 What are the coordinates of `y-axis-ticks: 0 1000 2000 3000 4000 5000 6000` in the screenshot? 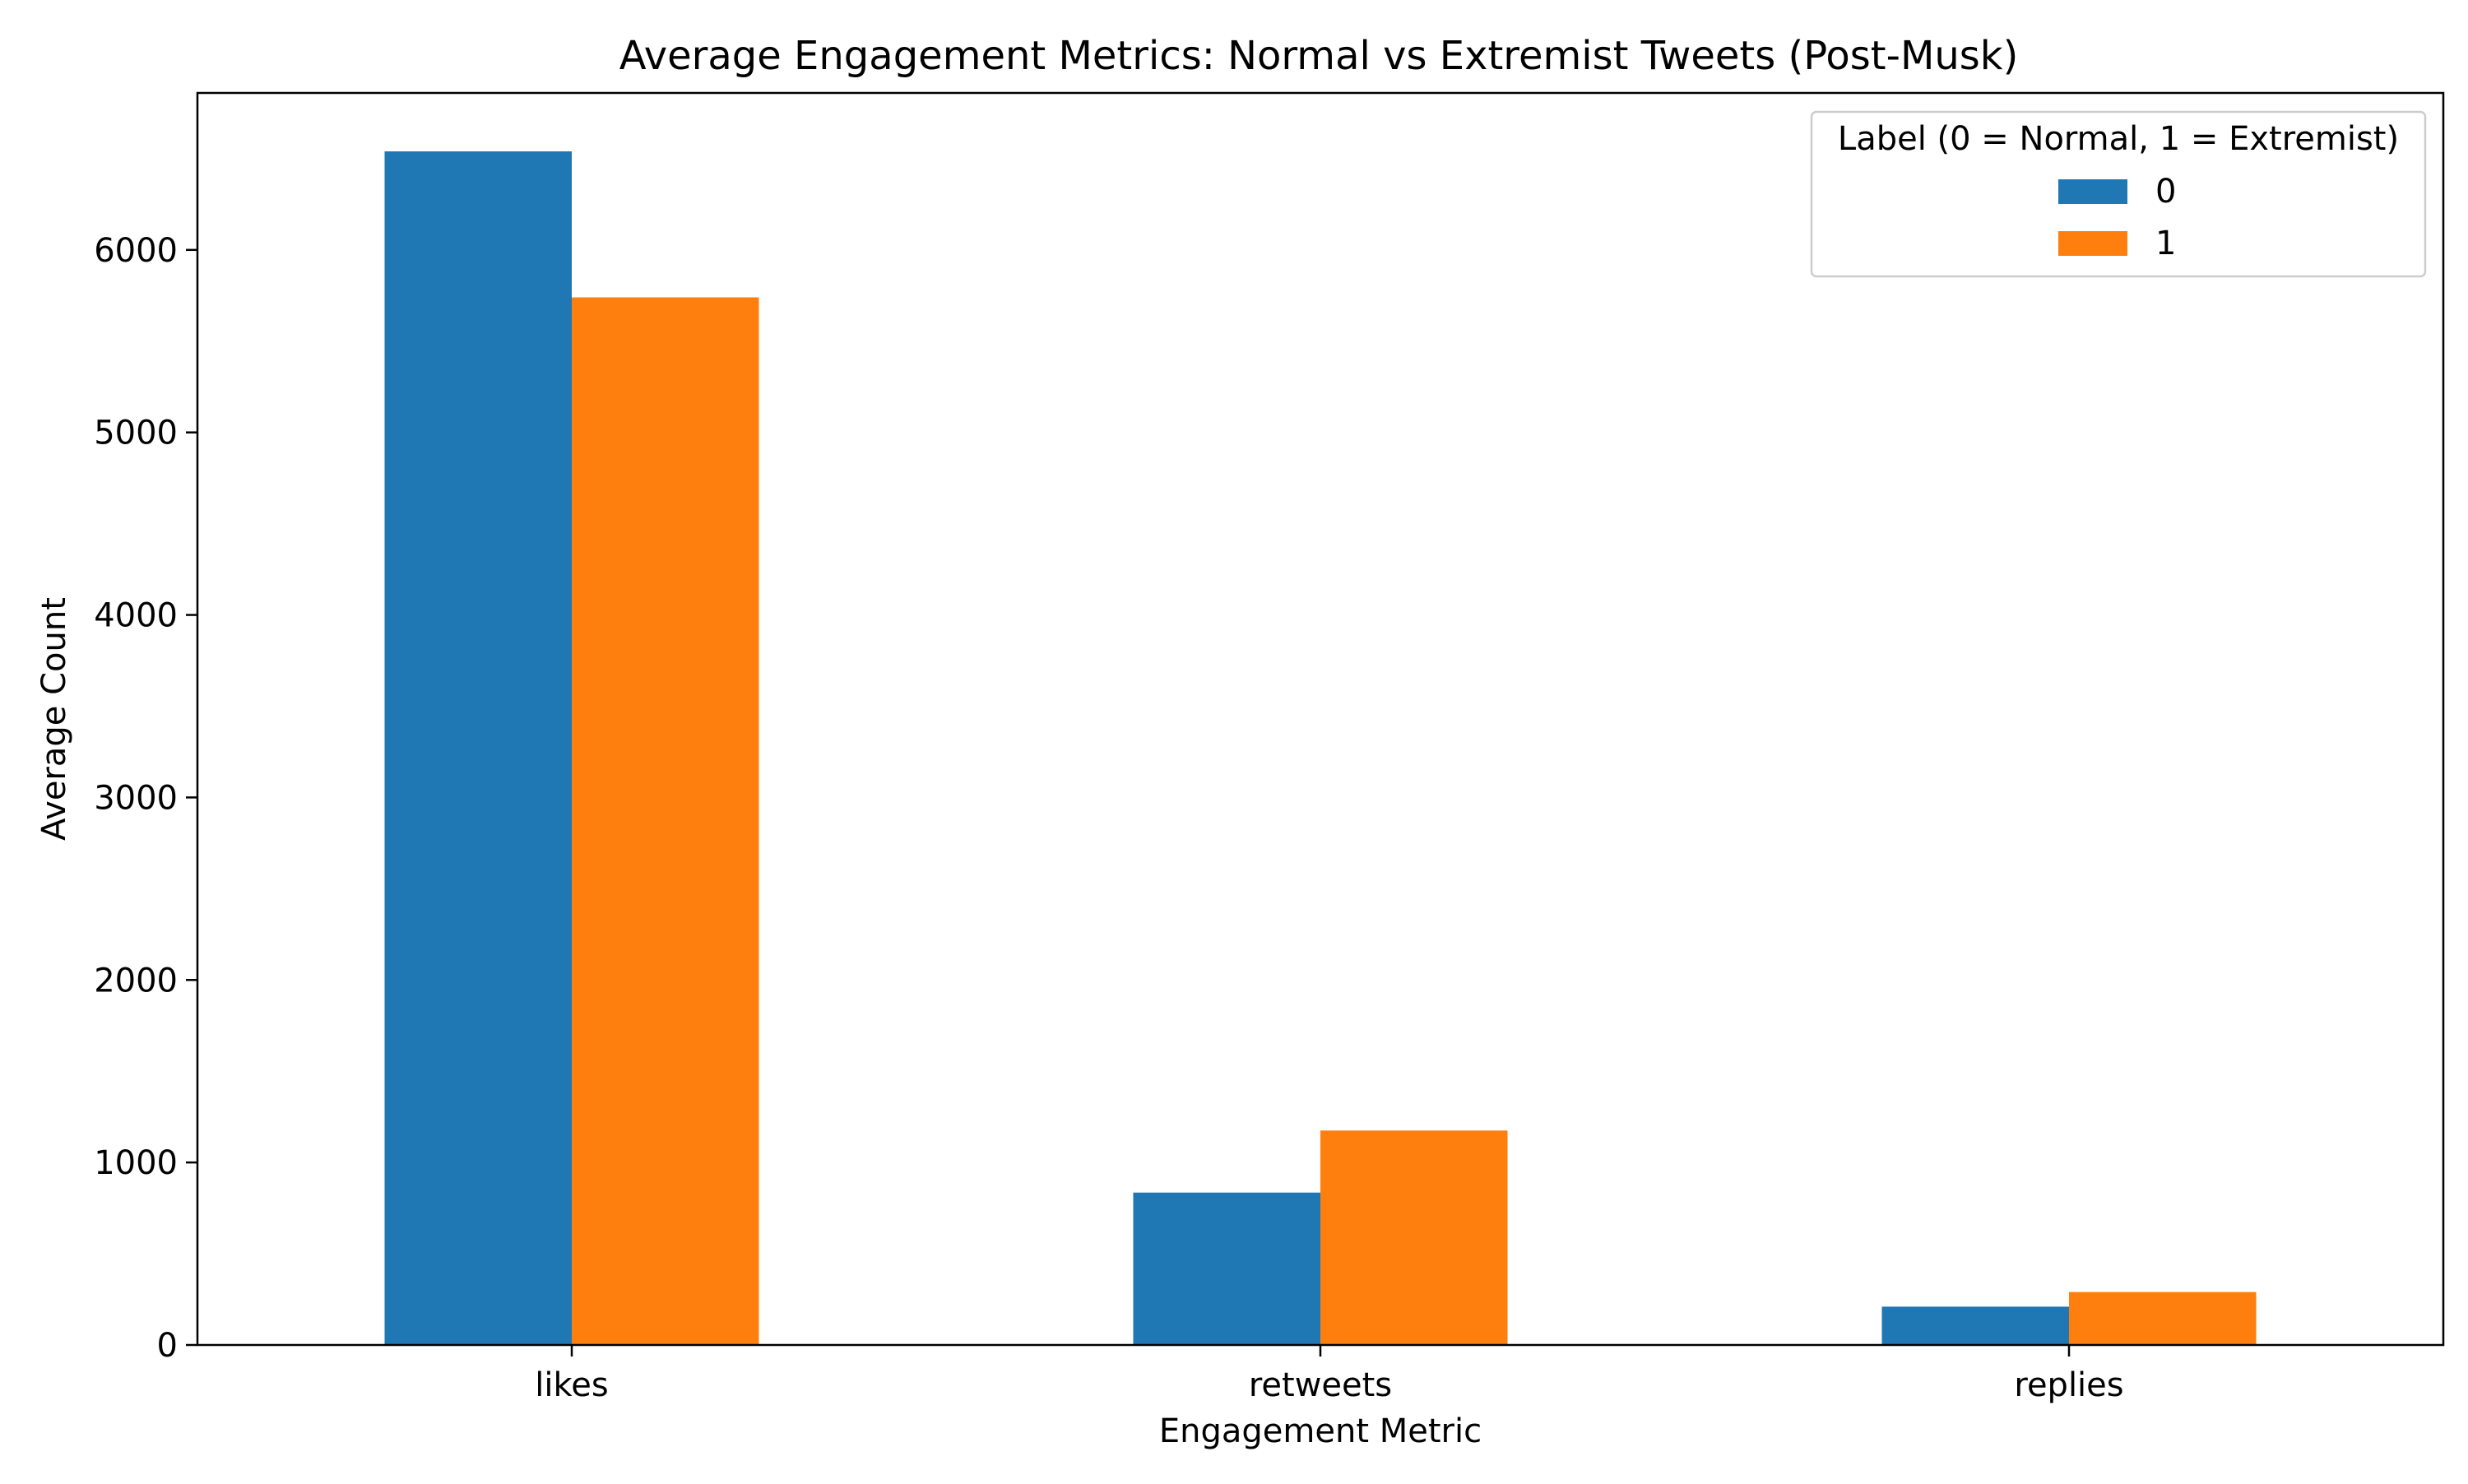 It's located at (145, 798).